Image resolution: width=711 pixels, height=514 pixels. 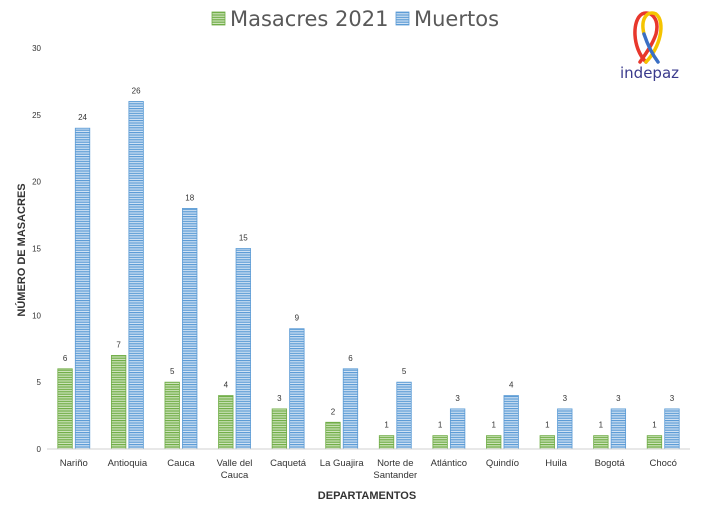 What do you see at coordinates (333, 411) in the screenshot?
I see `data-label-masacres-5: 2` at bounding box center [333, 411].